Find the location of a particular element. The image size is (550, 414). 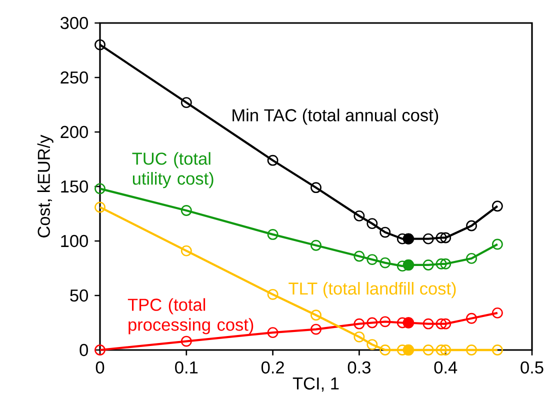

y-tick-label: 50 is located at coordinates (79, 295).